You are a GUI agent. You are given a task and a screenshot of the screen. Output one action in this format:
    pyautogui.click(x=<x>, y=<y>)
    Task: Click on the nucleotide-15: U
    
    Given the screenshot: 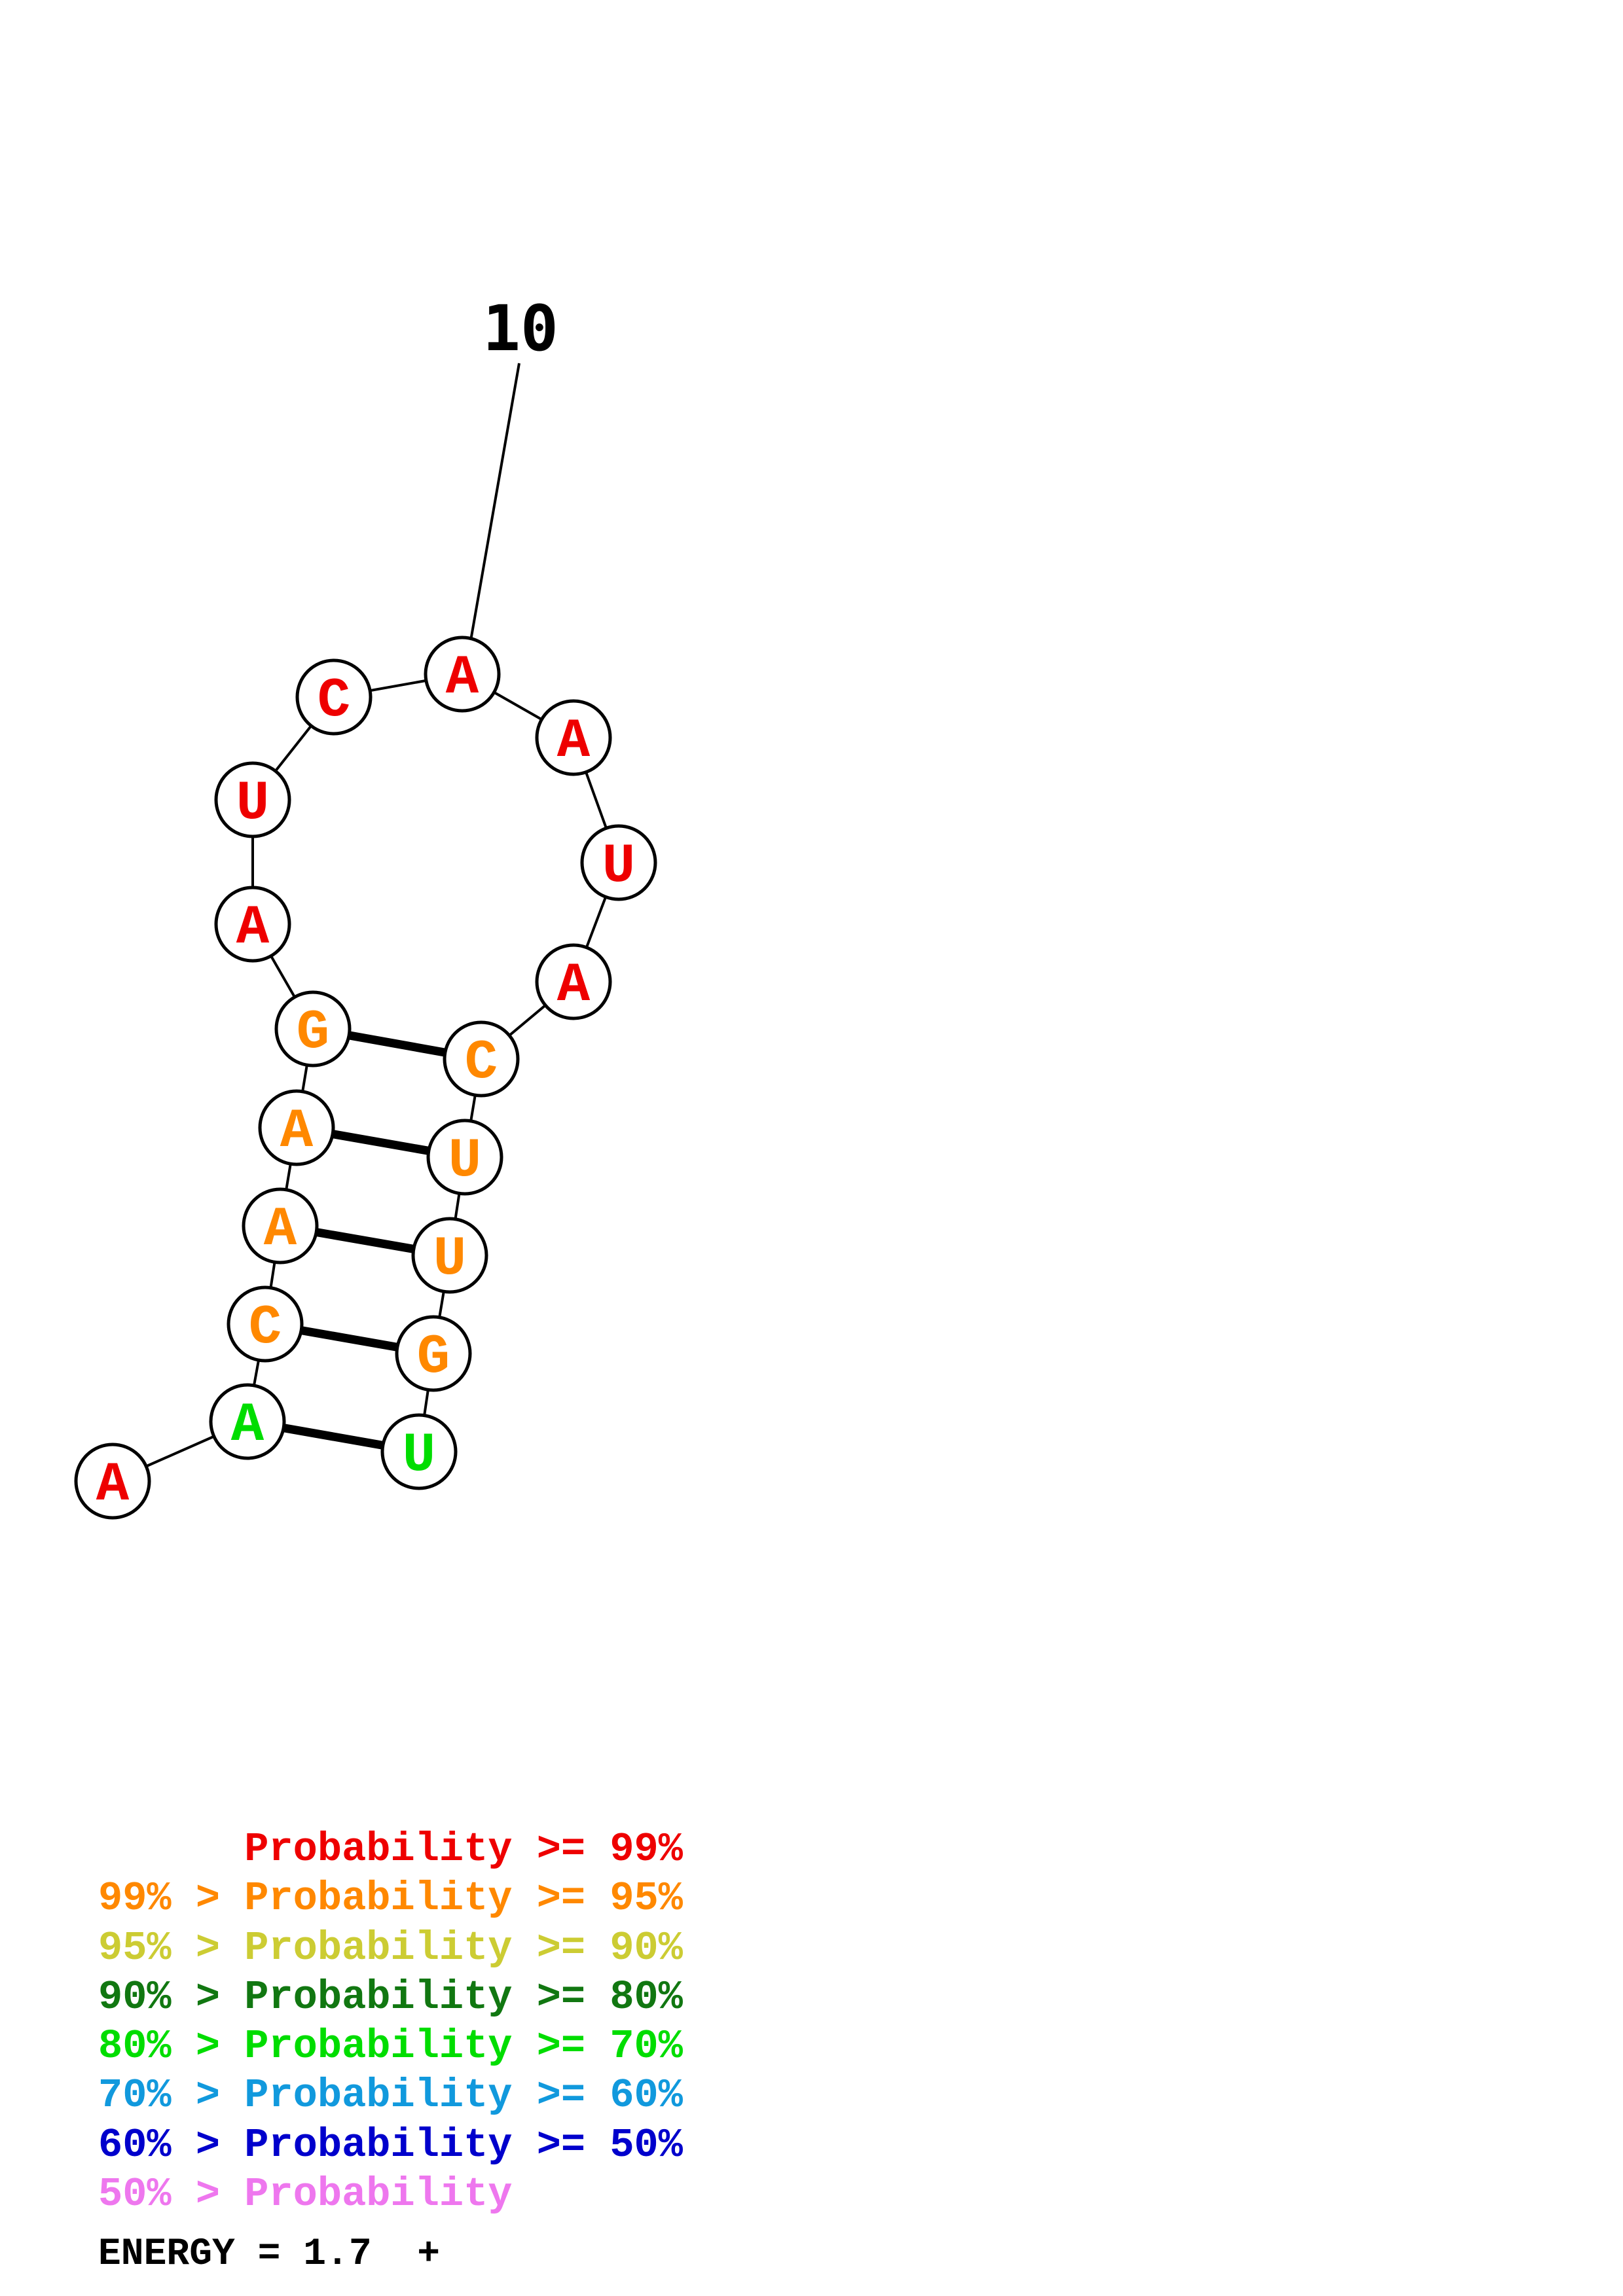 What is the action you would take?
    pyautogui.click(x=464, y=1157)
    